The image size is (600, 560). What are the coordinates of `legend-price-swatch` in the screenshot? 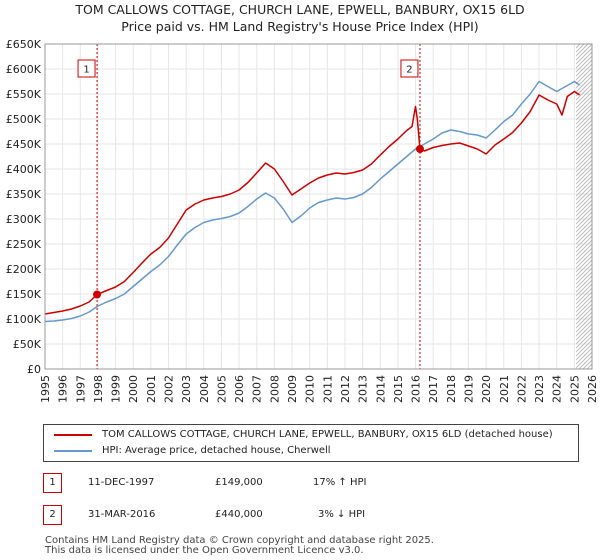 It's located at (73, 435).